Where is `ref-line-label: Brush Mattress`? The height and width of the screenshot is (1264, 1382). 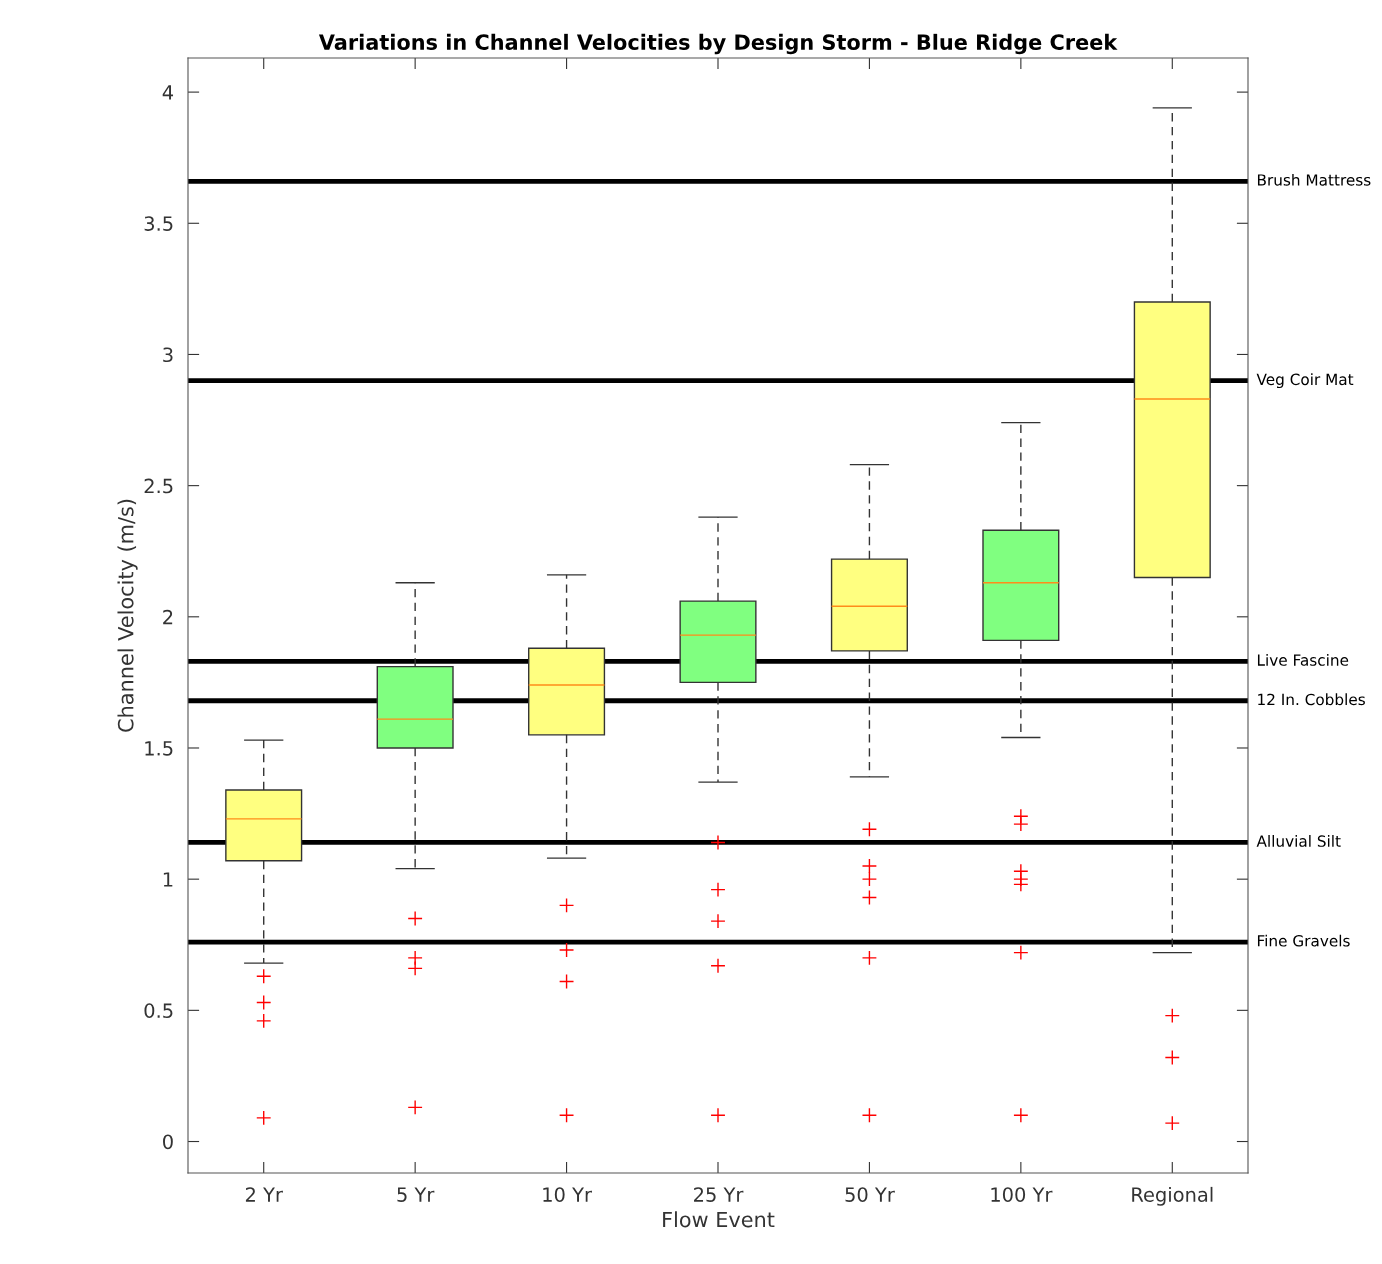
ref-line-label: Brush Mattress is located at coordinates (1314, 179).